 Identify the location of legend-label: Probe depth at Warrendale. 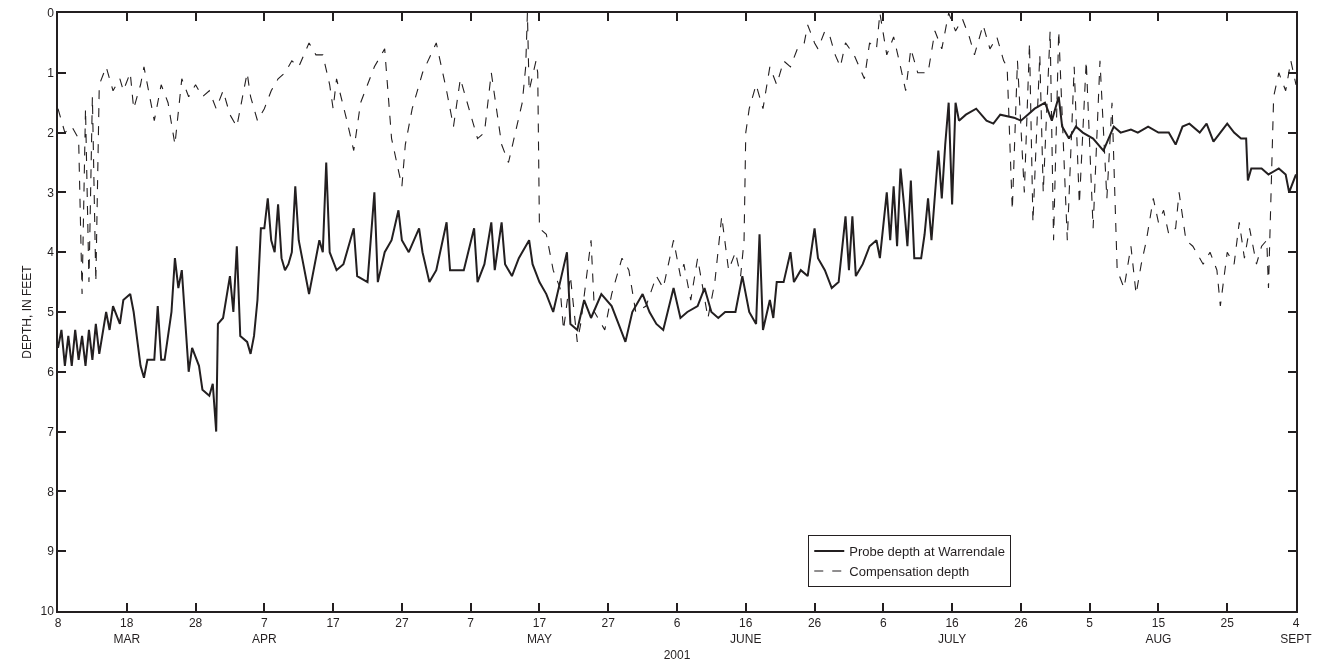
(927, 552).